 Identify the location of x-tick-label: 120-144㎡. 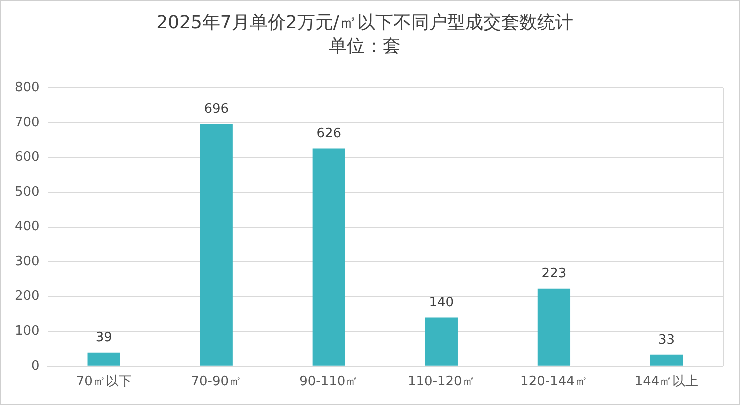
(554, 382).